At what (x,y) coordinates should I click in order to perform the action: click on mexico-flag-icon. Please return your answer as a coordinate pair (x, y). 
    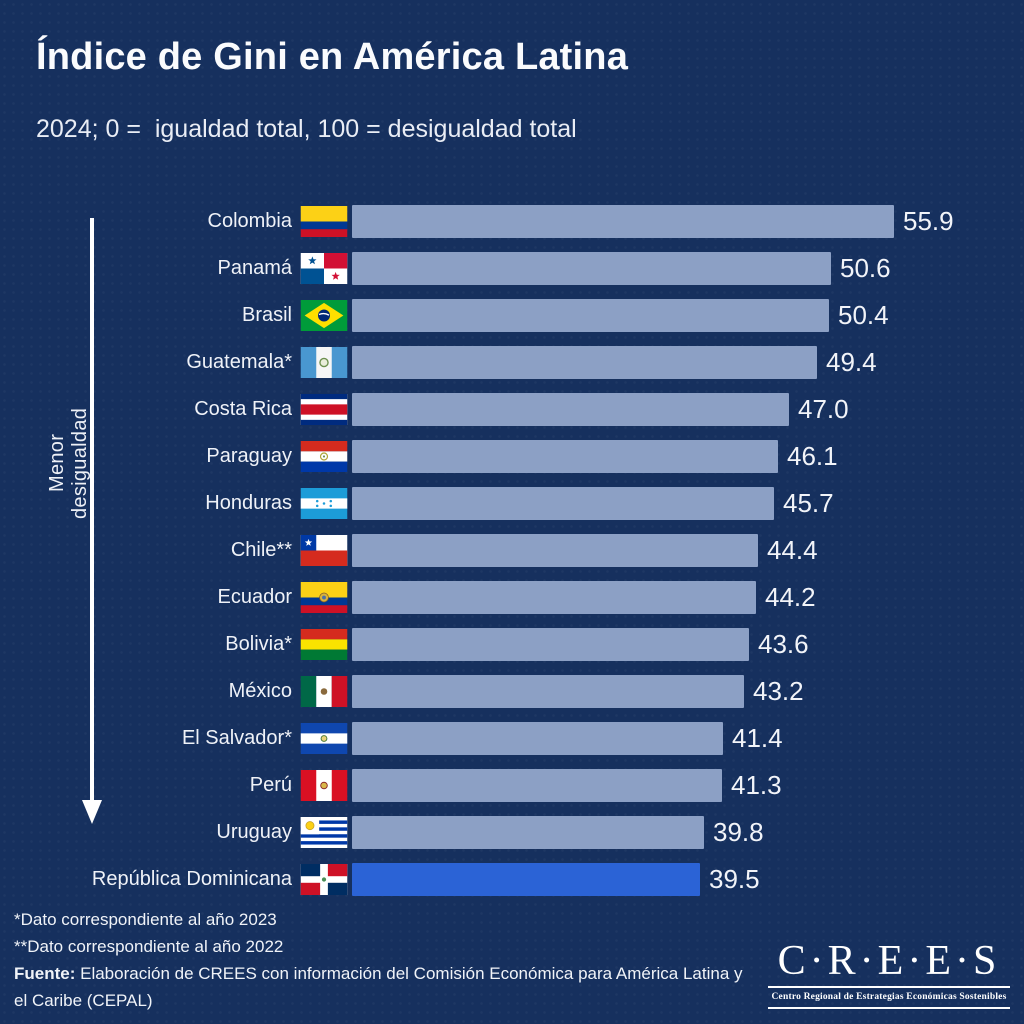
    Looking at the image, I should click on (324, 691).